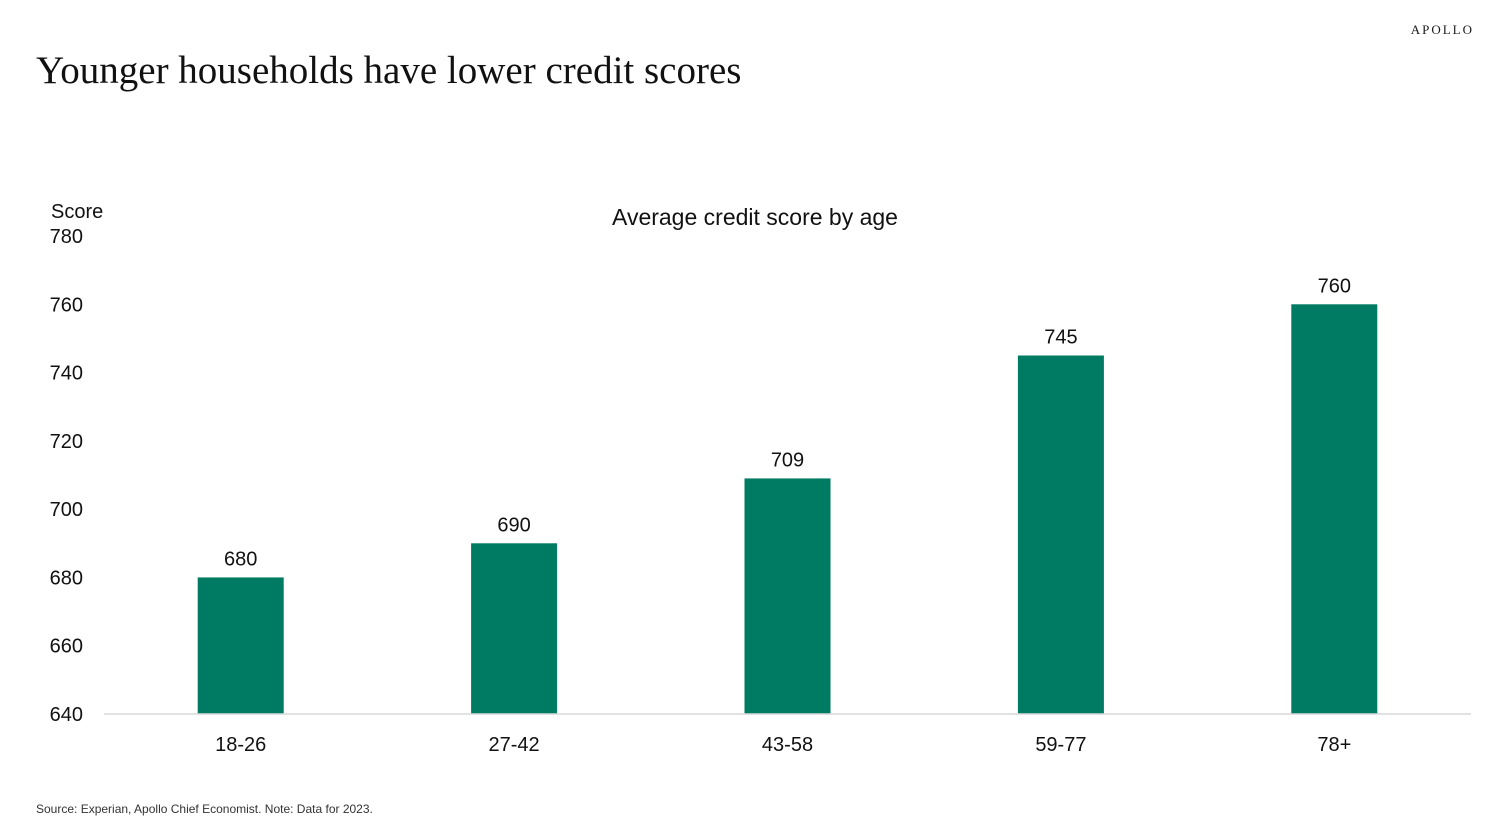 This screenshot has width=1511, height=836. I want to click on x-axis-ticks: 18-26 27-42 43-58 59-77 78+, so click(783, 745).